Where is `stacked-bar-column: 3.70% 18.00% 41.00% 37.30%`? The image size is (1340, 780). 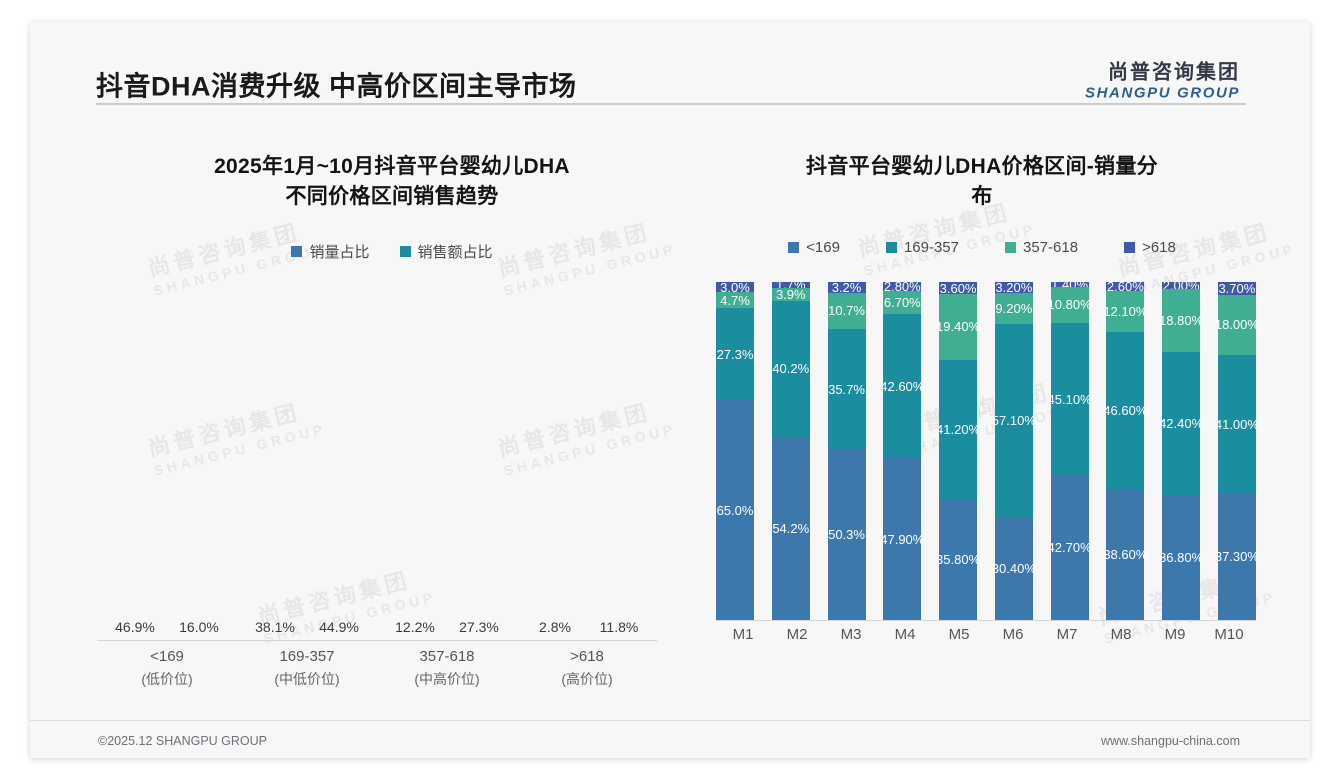 stacked-bar-column: 3.70% 18.00% 41.00% 37.30% is located at coordinates (1236, 450).